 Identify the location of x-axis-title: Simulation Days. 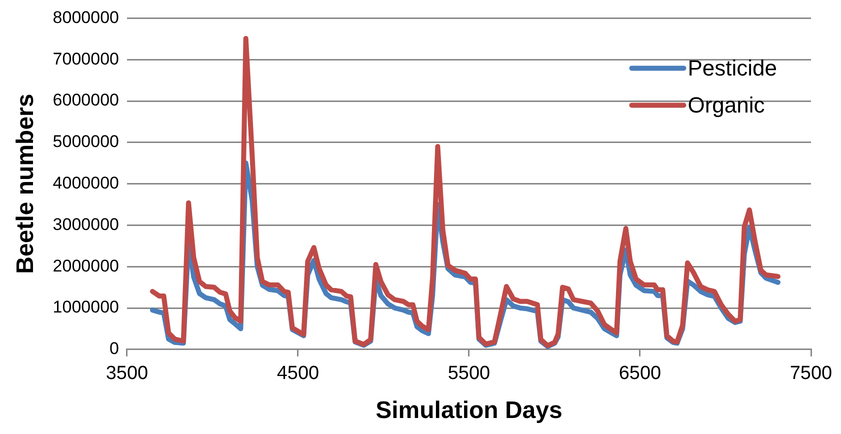
(469, 410).